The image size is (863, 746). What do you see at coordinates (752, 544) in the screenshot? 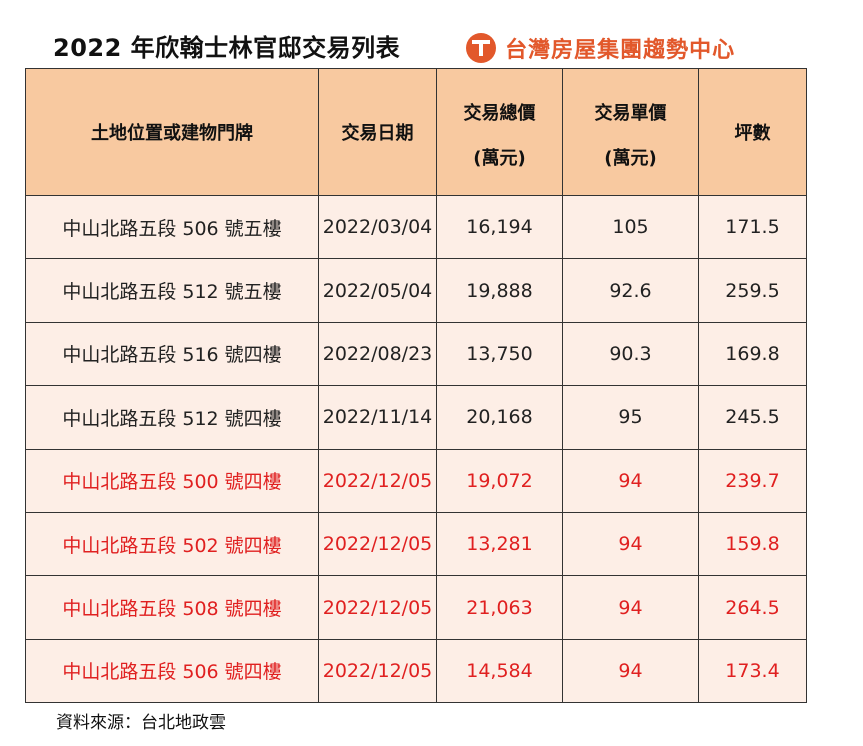
I see `cell-area: 159.8` at bounding box center [752, 544].